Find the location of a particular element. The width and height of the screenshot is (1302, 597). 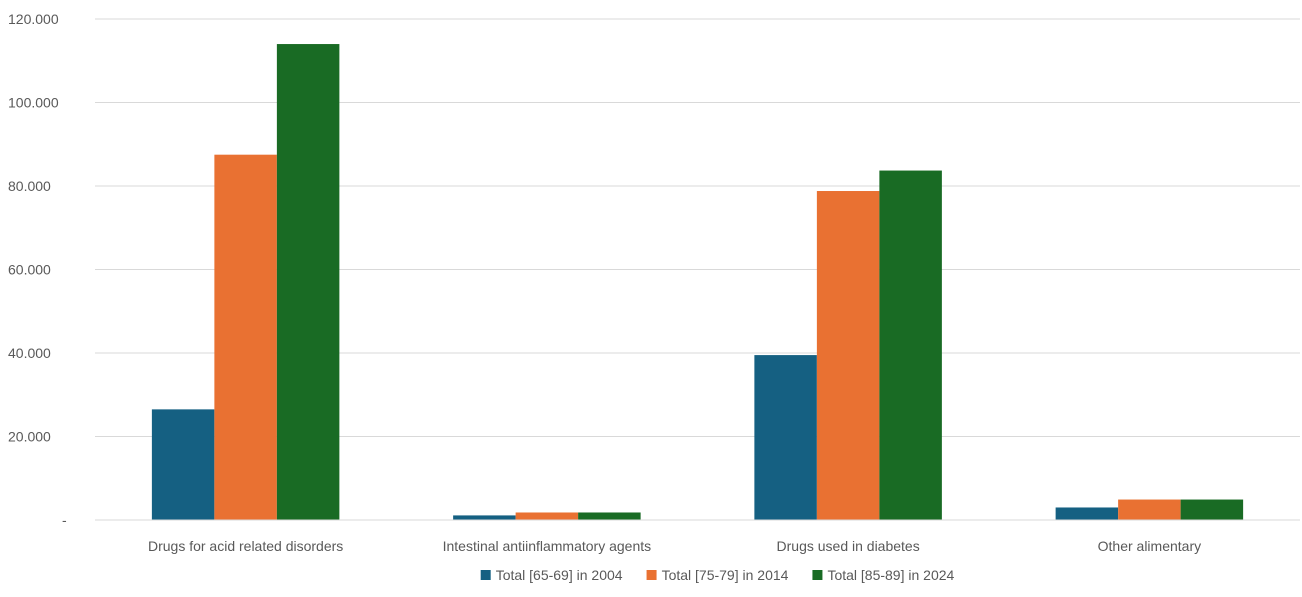

y-tick-label: 120.000 is located at coordinates (33, 19).